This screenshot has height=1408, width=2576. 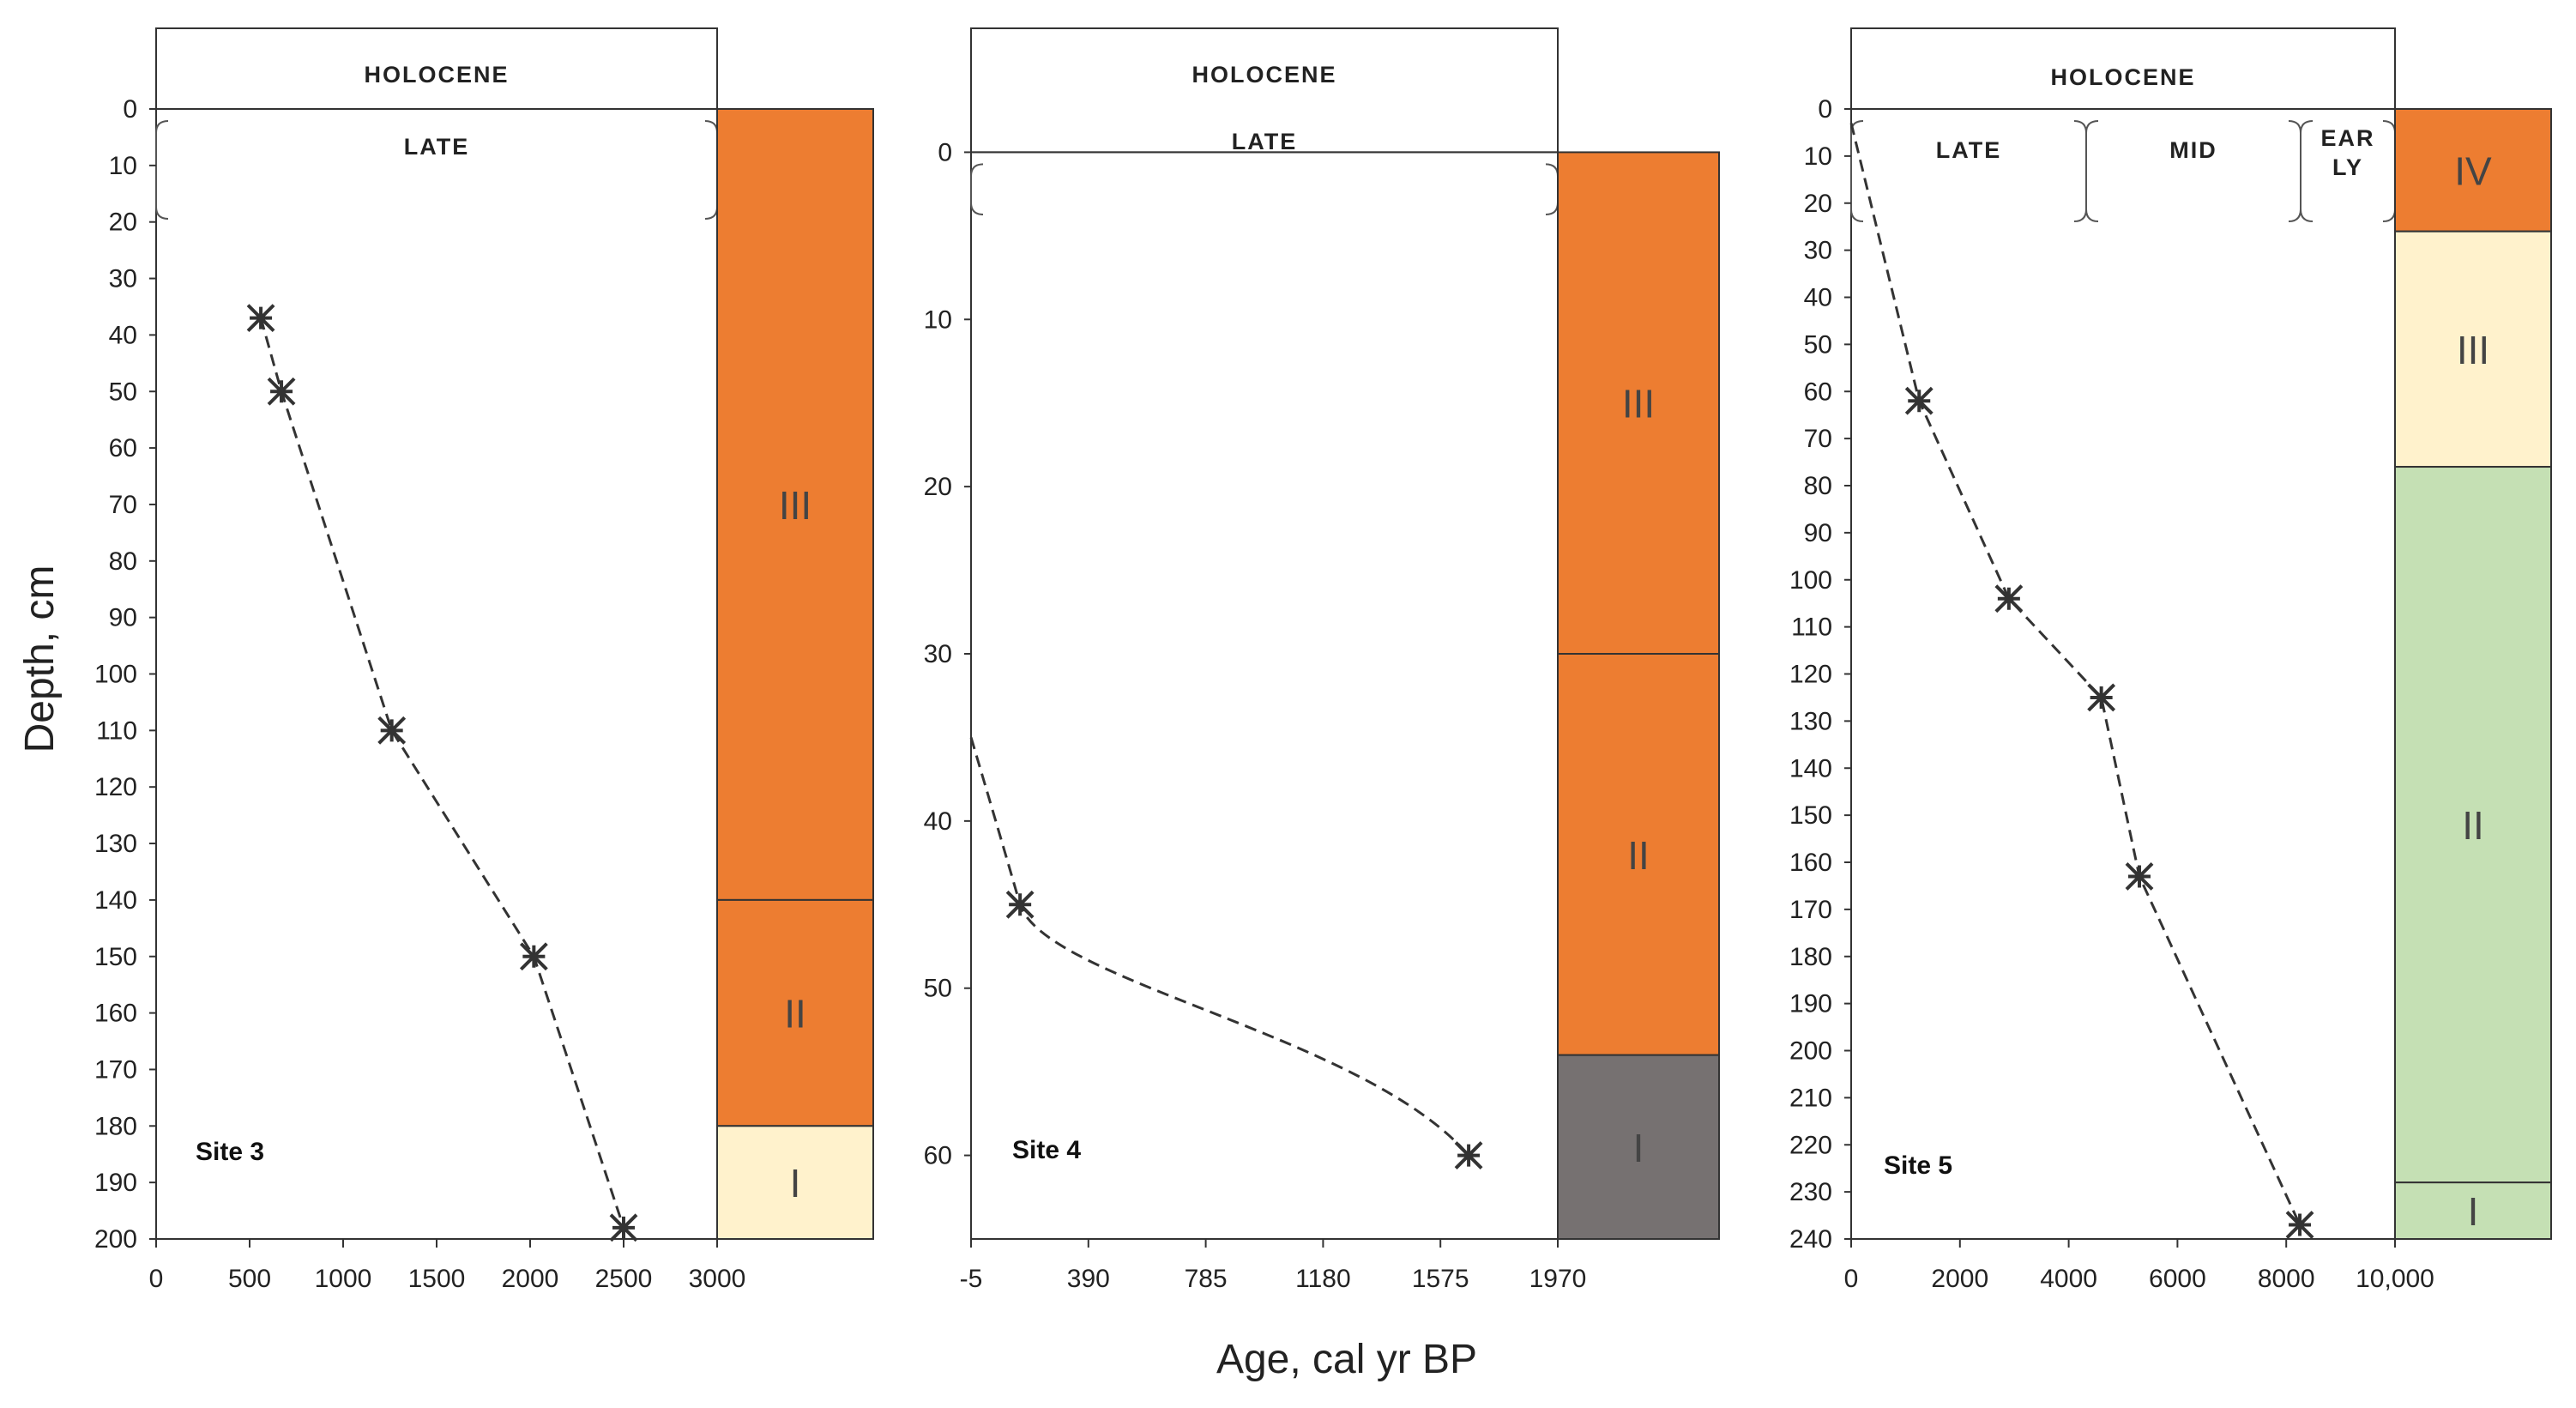 I want to click on x-tick-label: 1180, so click(x=1323, y=1279).